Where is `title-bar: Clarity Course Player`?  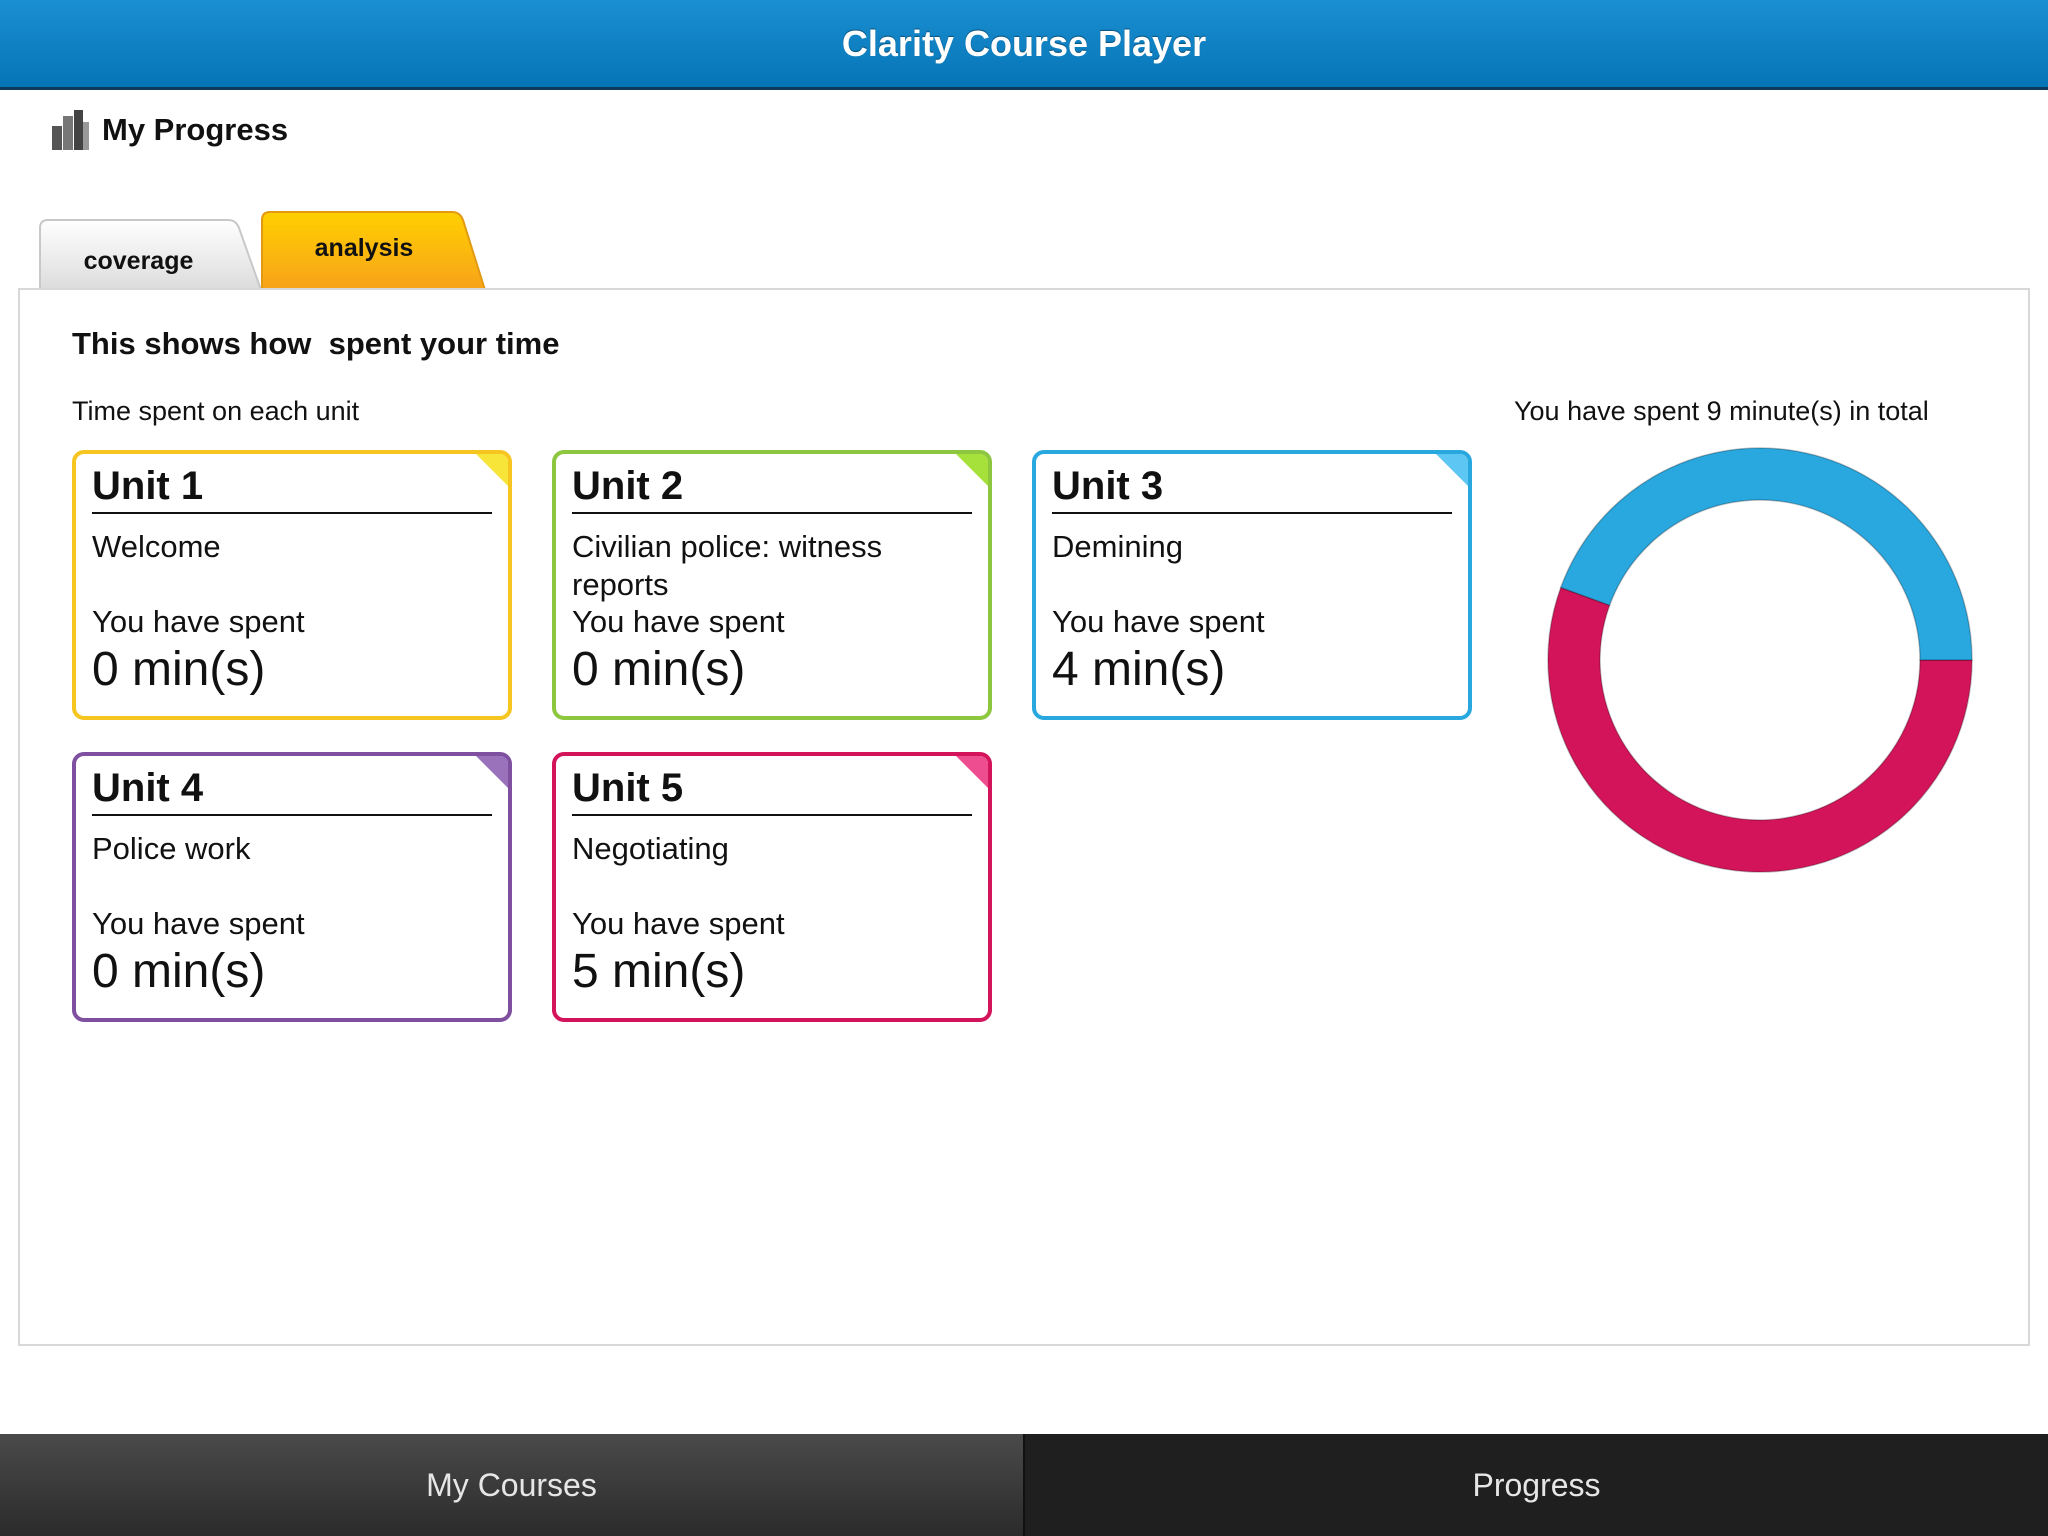
title-bar: Clarity Course Player is located at coordinates (1024, 45).